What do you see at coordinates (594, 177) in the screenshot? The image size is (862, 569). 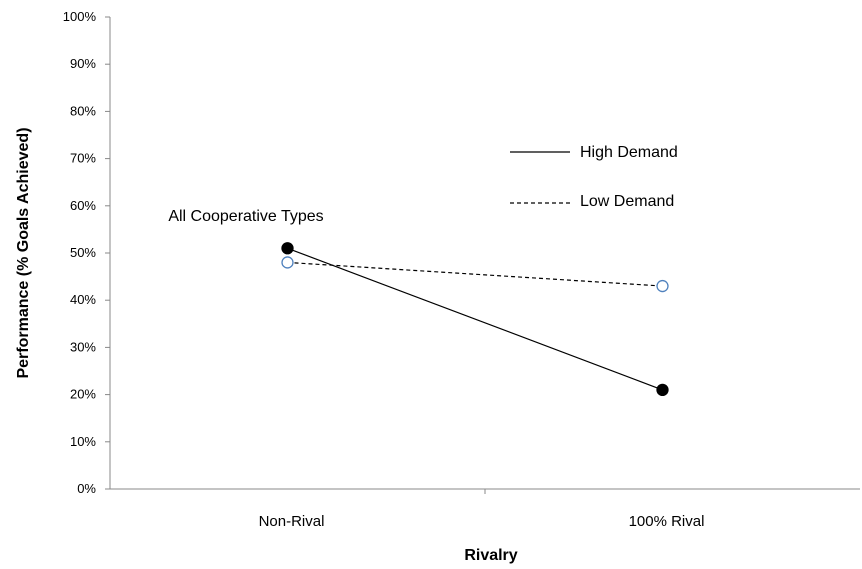 I see `legend: High Demand Low Demand` at bounding box center [594, 177].